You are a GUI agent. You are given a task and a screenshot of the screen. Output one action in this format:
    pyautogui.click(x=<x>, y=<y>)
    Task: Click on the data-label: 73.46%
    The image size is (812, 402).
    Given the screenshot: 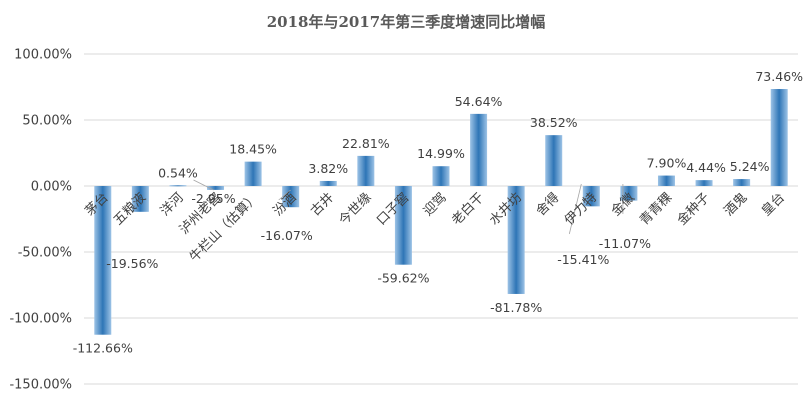 What is the action you would take?
    pyautogui.click(x=779, y=76)
    